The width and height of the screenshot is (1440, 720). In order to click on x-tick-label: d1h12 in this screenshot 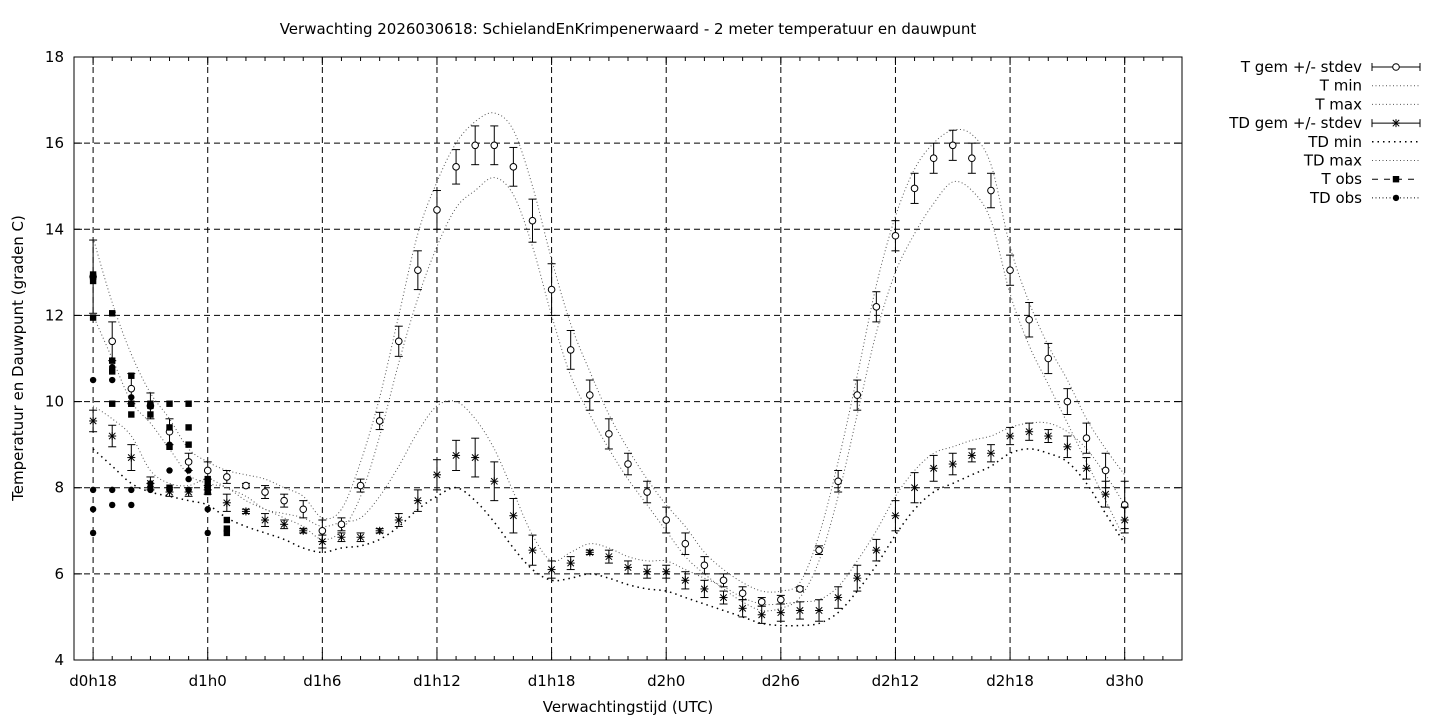, I will do `click(437, 681)`.